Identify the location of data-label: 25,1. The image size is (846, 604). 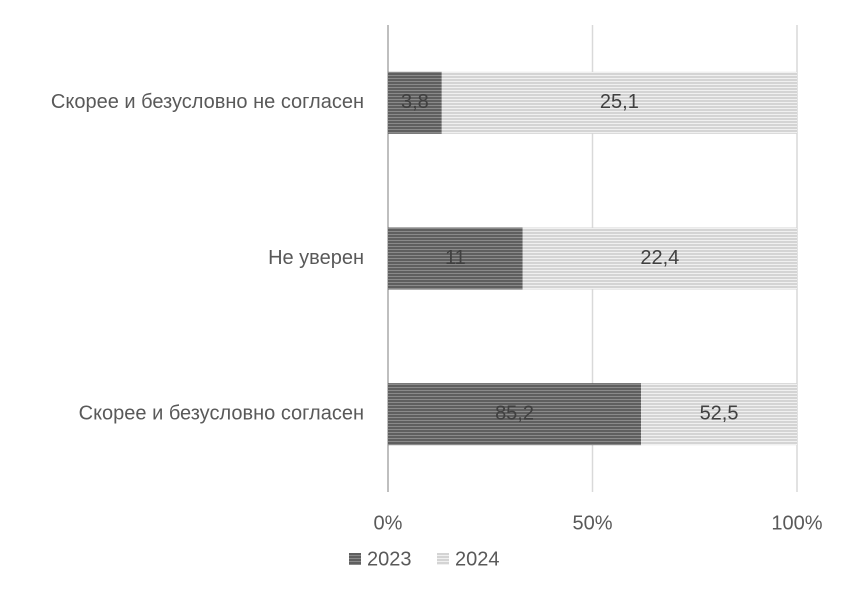
(619, 102).